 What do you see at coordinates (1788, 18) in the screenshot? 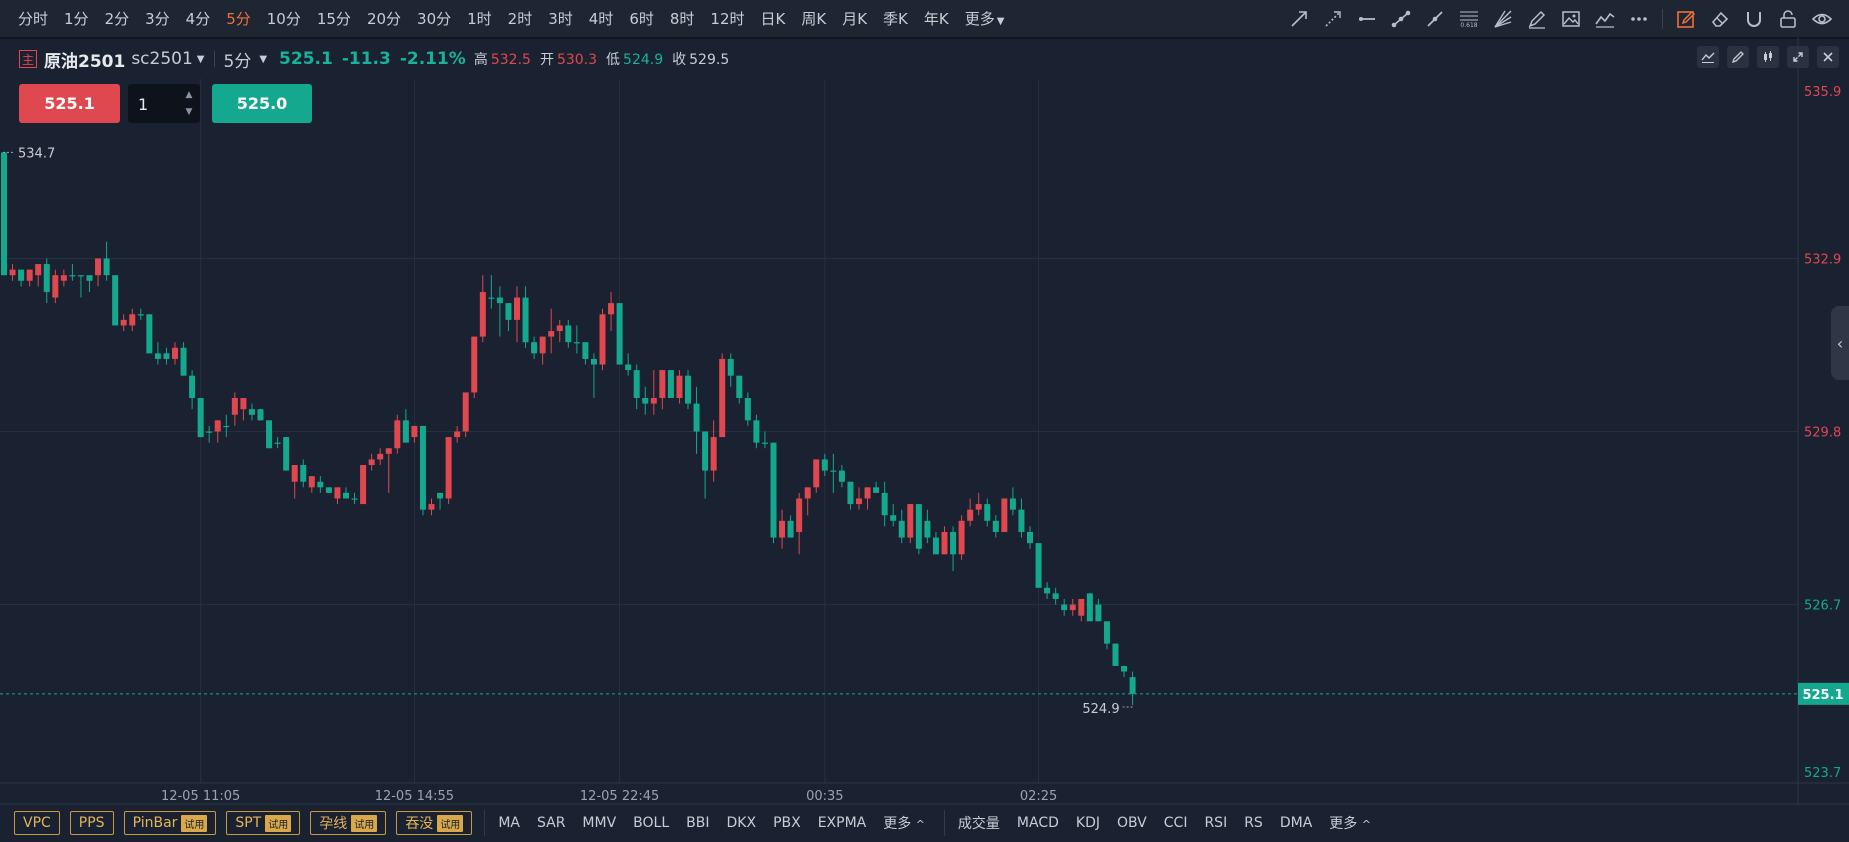
I see `lock-tool` at bounding box center [1788, 18].